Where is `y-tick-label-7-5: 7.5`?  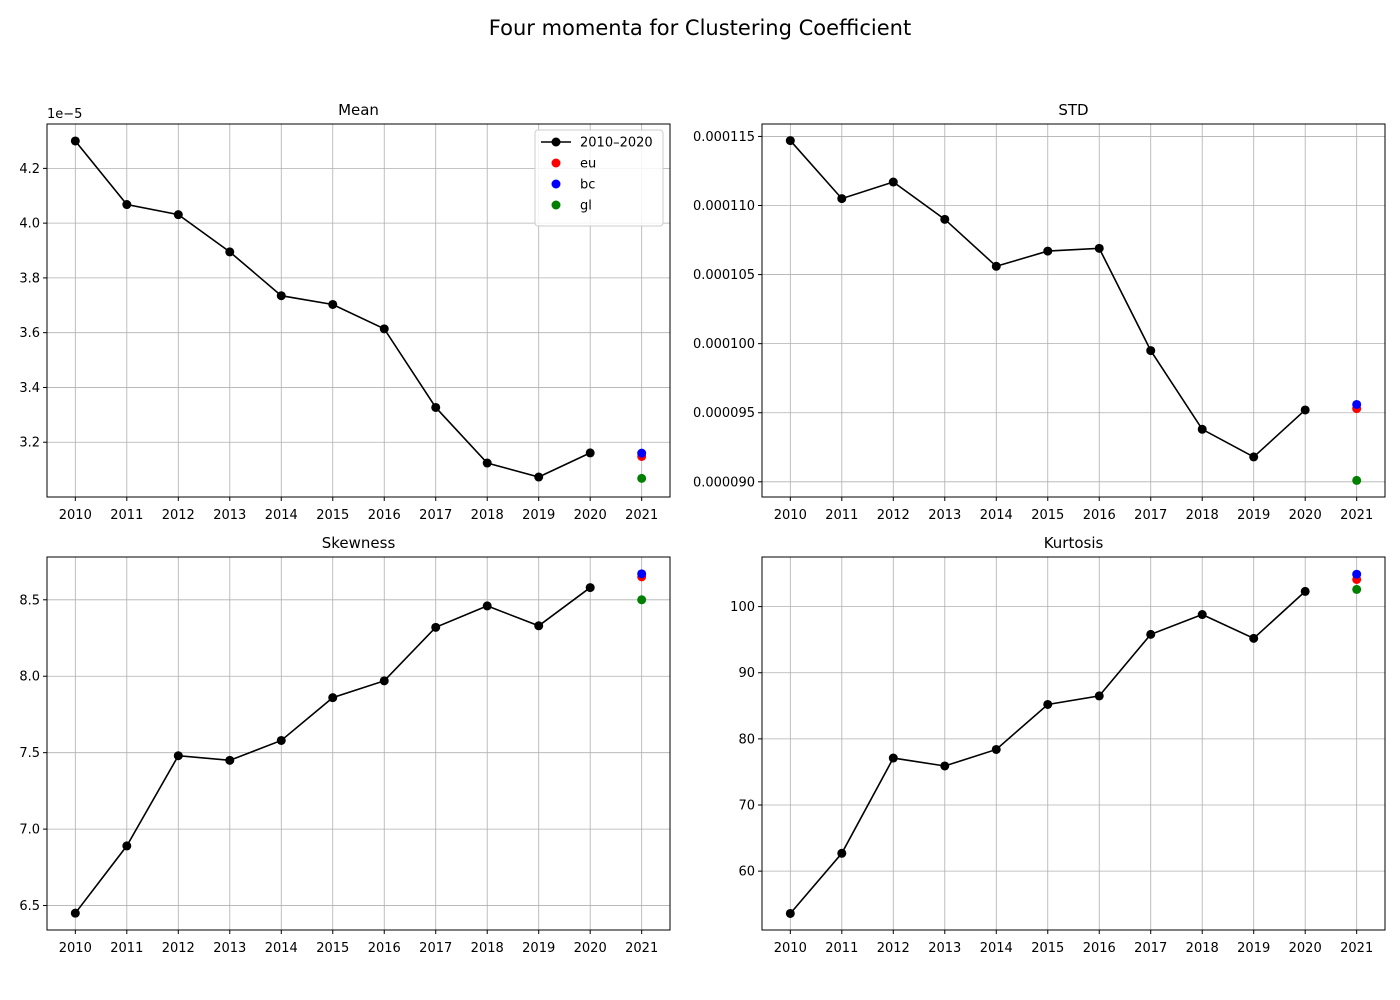
y-tick-label-7-5: 7.5 is located at coordinates (29, 753).